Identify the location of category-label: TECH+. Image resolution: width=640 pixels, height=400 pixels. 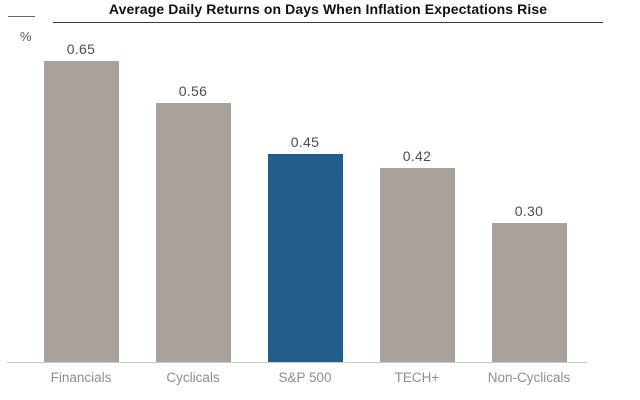
(417, 377).